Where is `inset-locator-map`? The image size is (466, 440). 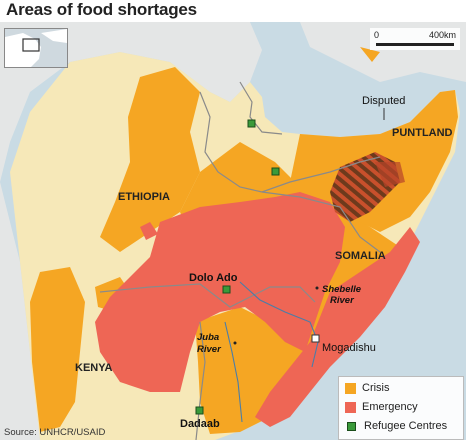
inset-locator-map is located at coordinates (36, 48).